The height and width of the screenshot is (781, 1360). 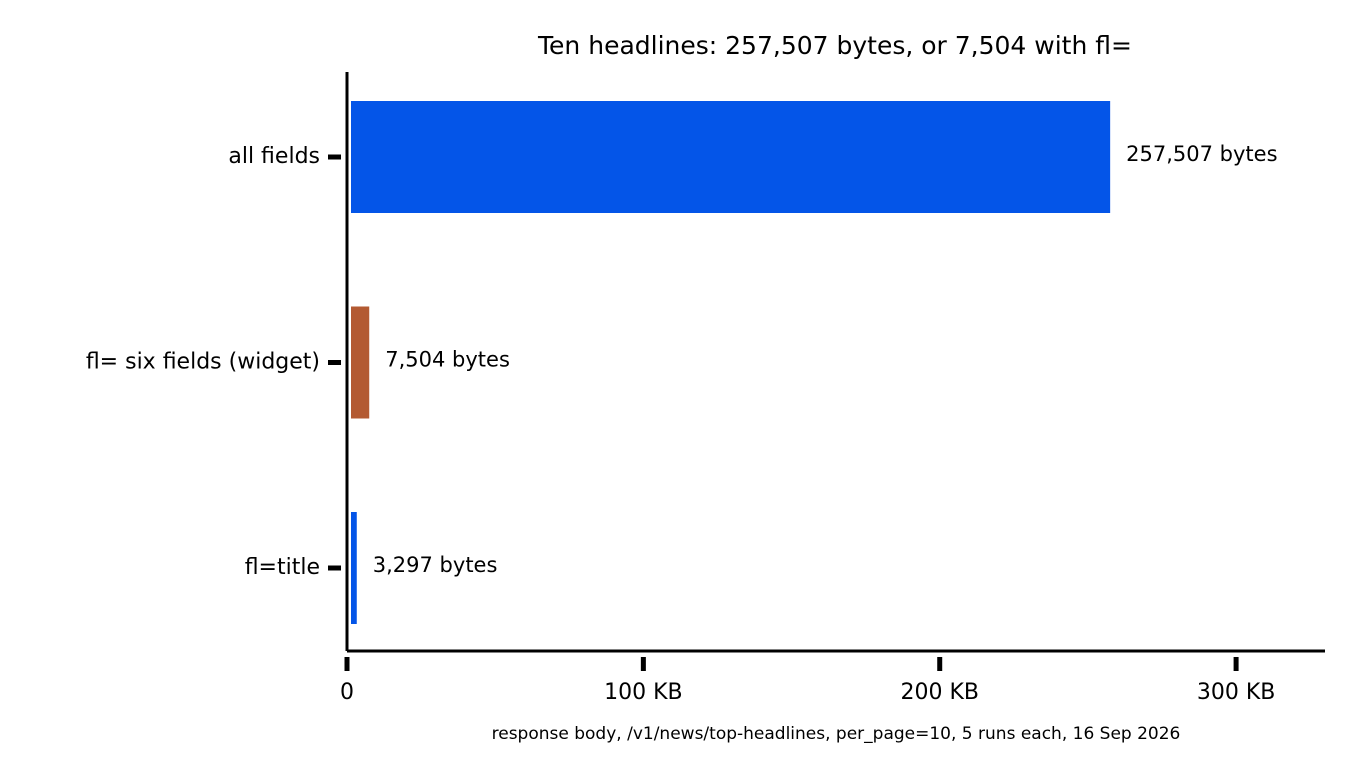 I want to click on value-label: 7,504 bytes, so click(x=447, y=360).